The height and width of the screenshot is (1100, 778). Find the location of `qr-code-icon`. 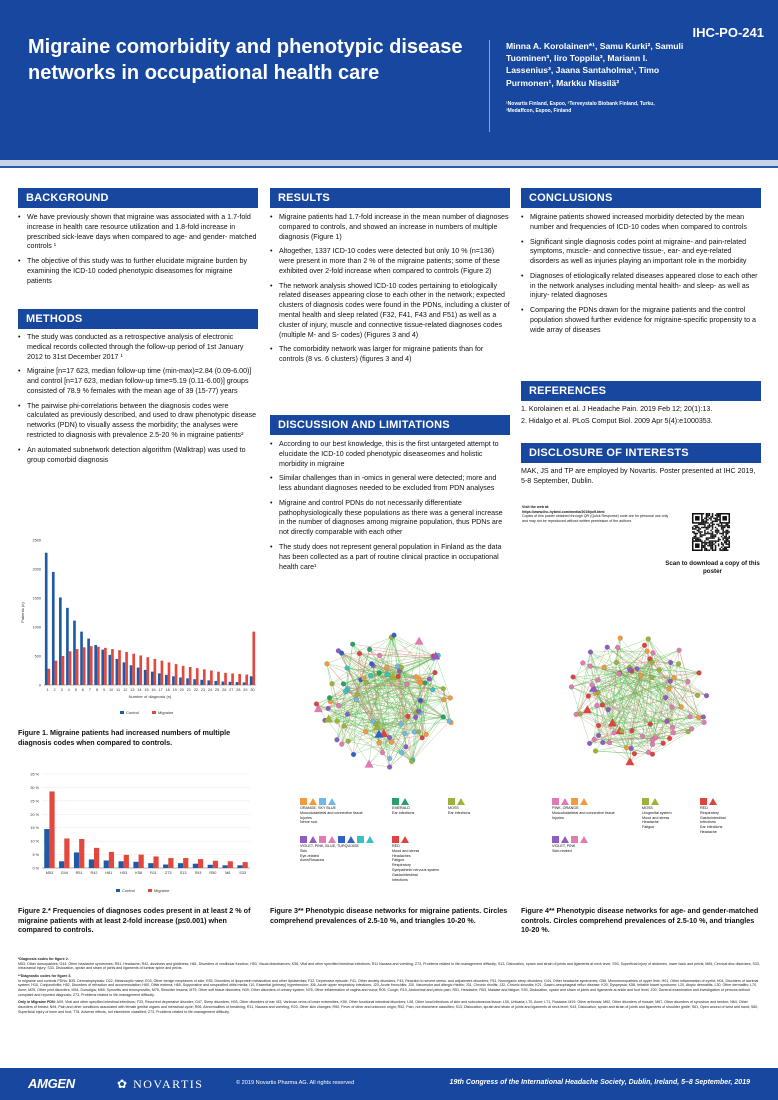

qr-code-icon is located at coordinates (711, 532).